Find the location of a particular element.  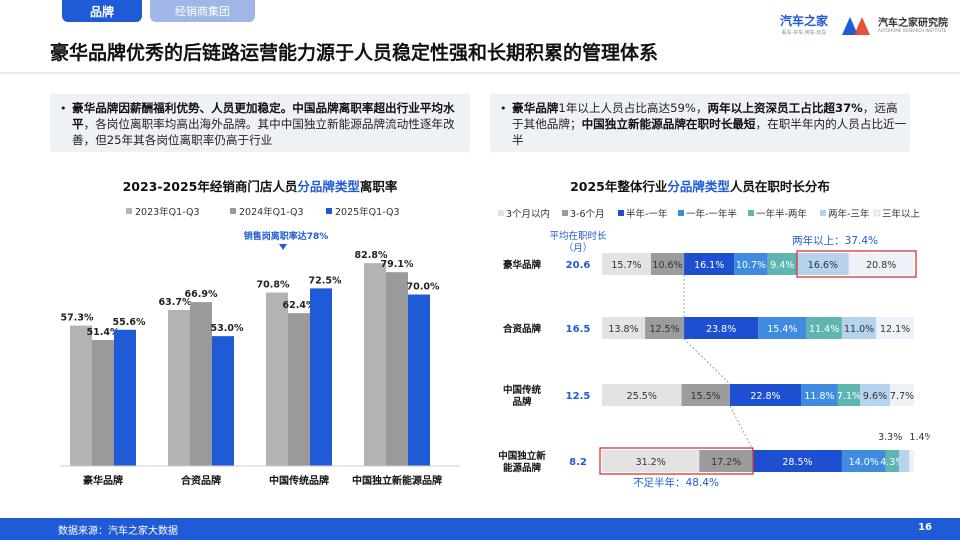

research-institute-logo-text: 汽车之家研究院 AUTOHOME RESEARCH INSTITUTE is located at coordinates (913, 25).